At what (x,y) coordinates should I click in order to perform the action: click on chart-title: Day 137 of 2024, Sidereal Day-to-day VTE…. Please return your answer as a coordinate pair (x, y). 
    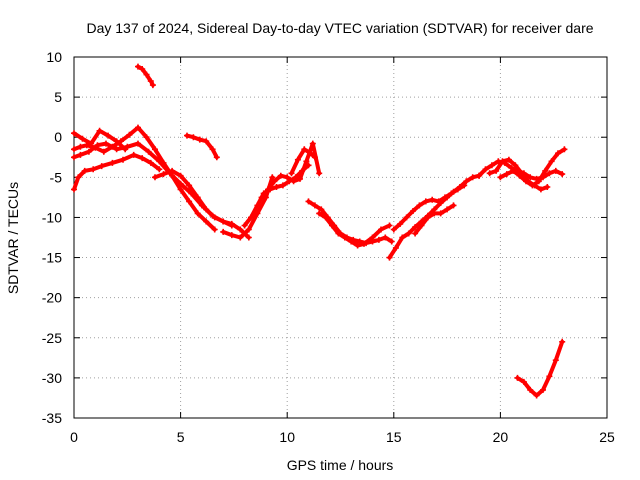
    Looking at the image, I should click on (339, 28).